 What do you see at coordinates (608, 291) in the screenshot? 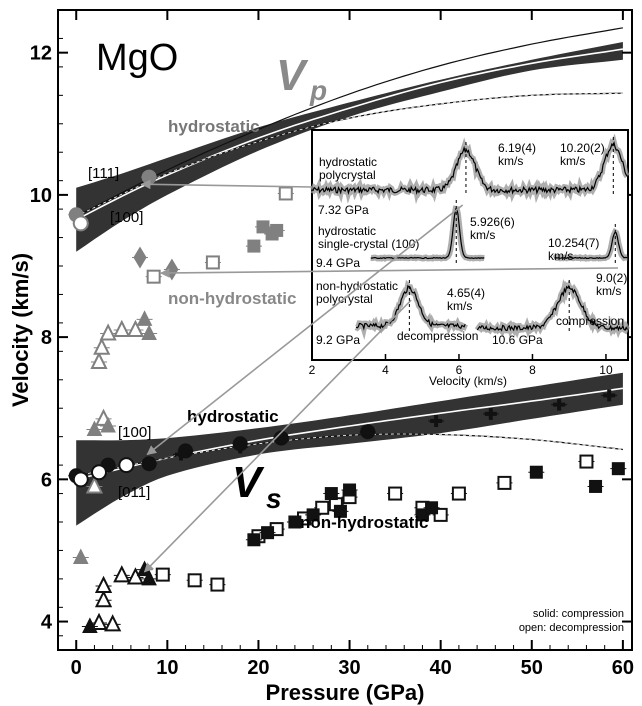
I see `inset-peak-9.0-line: km/s` at bounding box center [608, 291].